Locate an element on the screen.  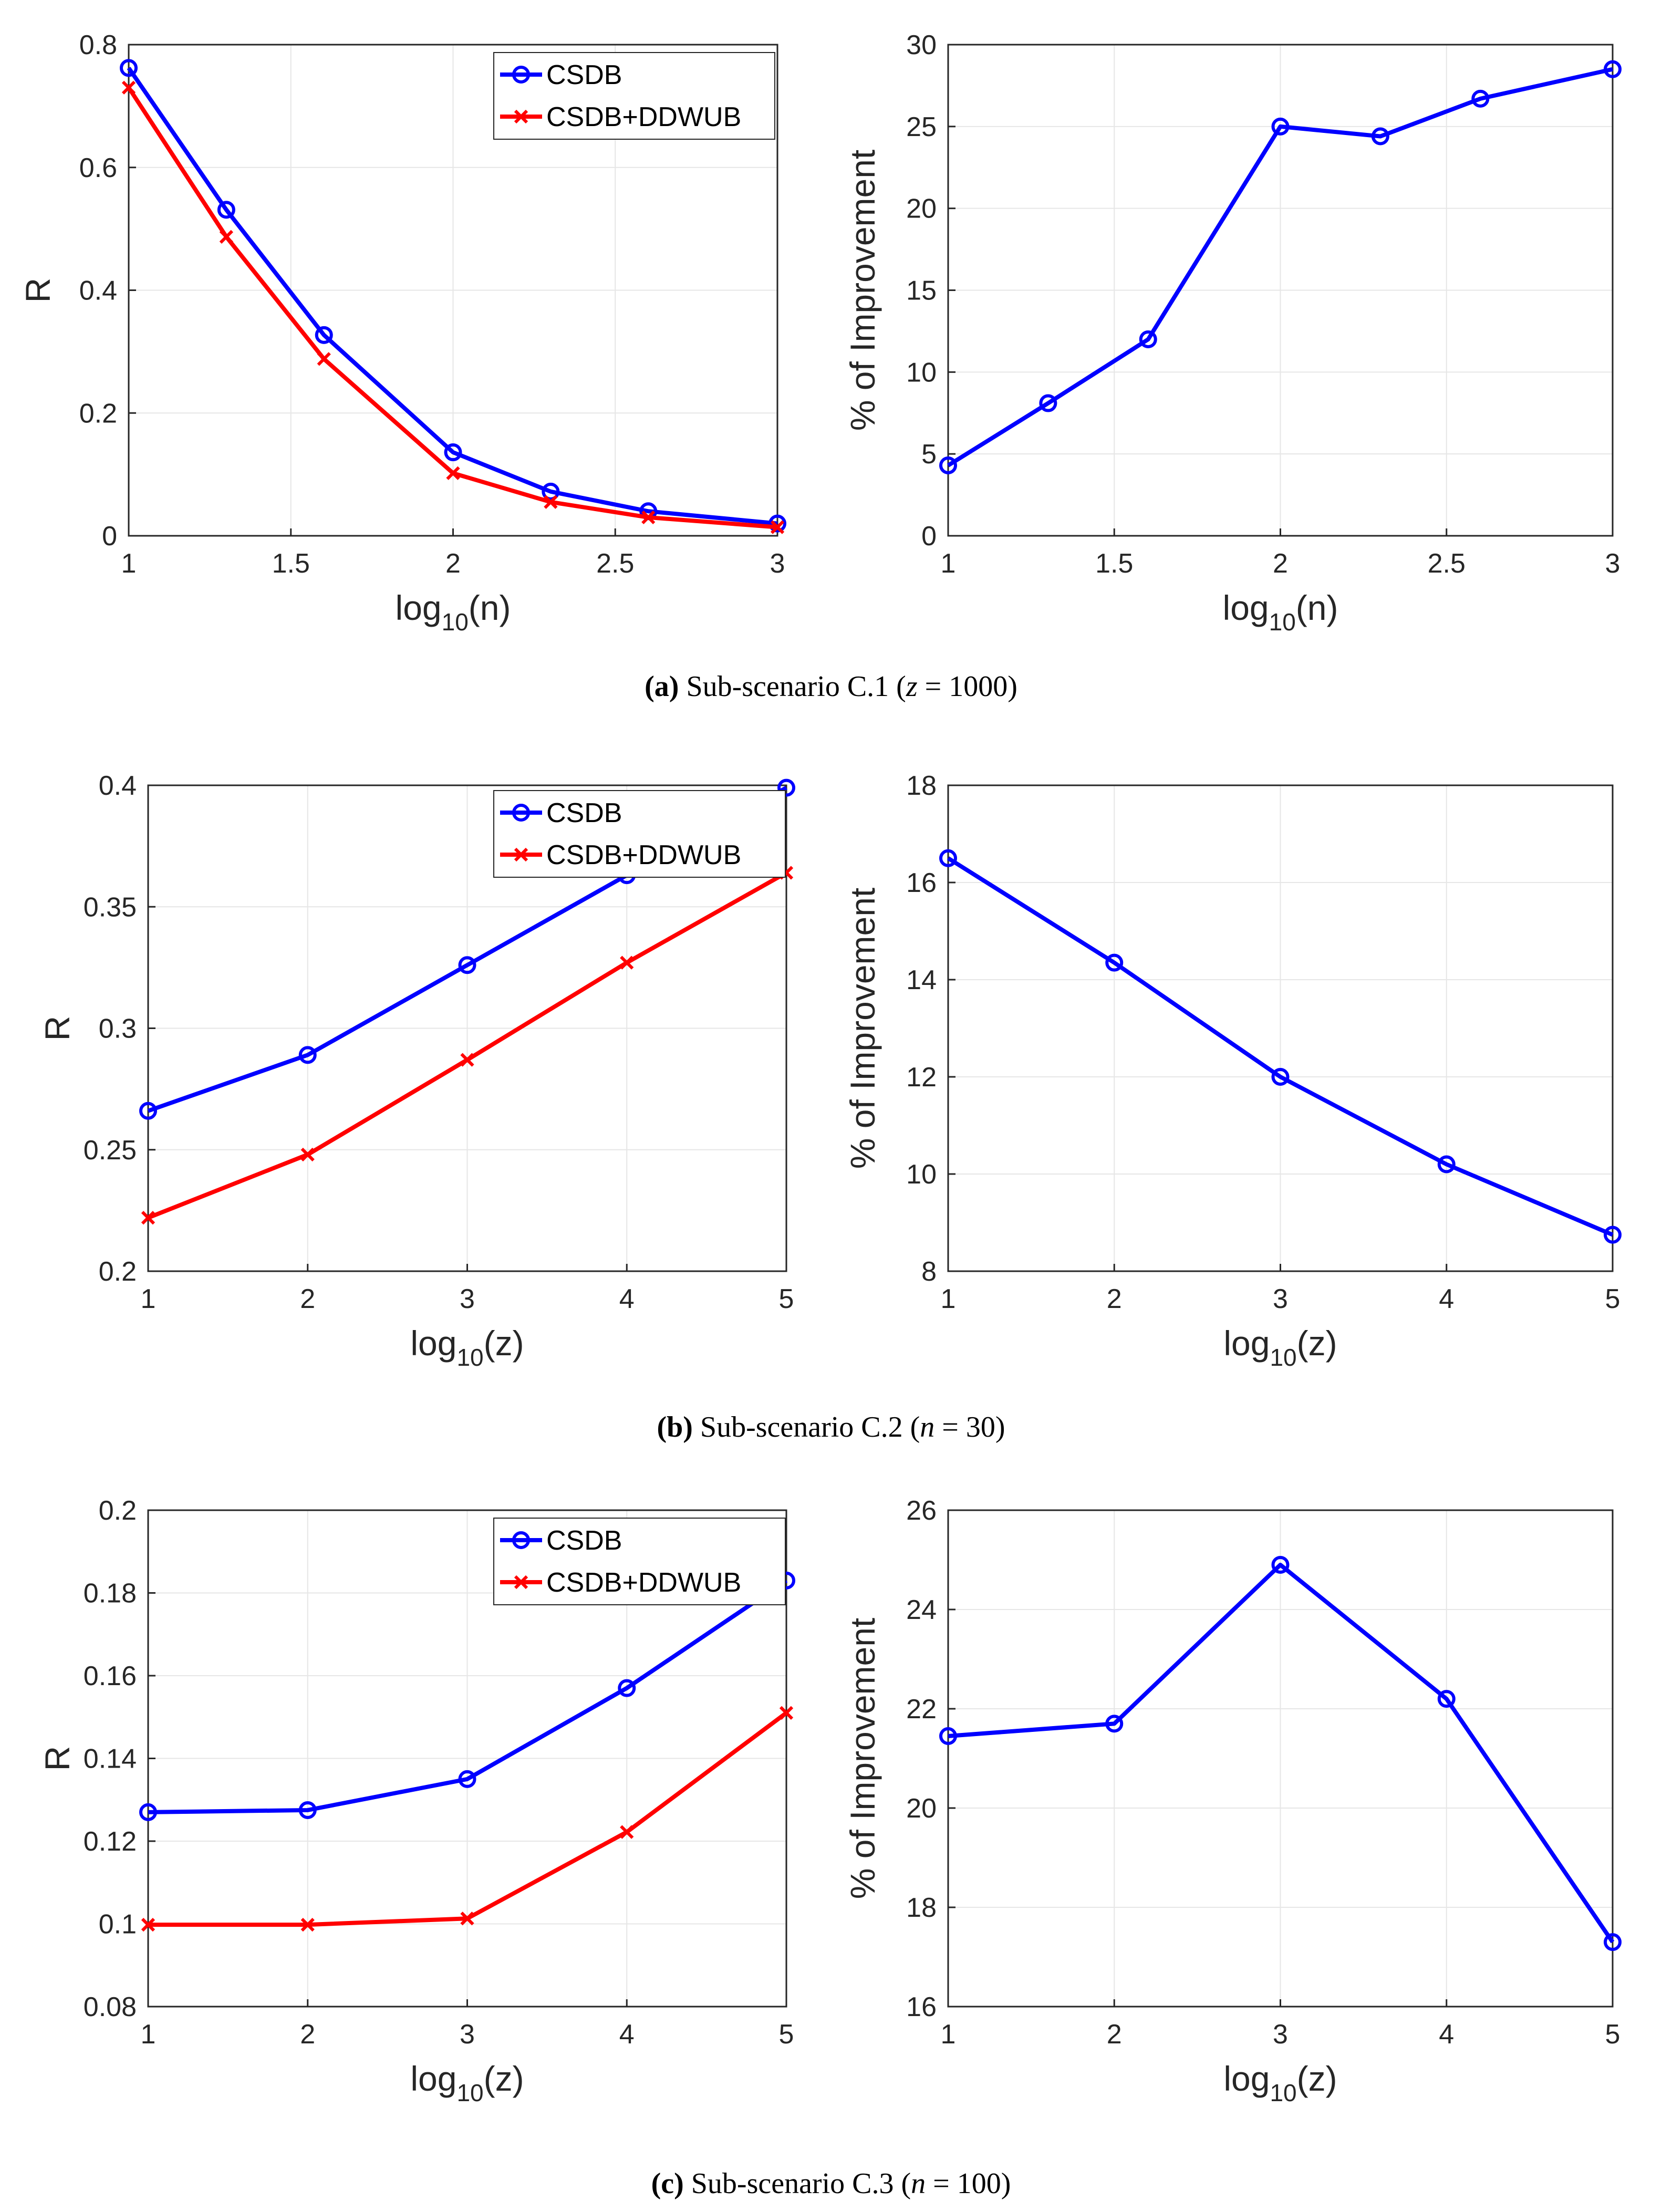
series-line-csdb is located at coordinates (452, 296).